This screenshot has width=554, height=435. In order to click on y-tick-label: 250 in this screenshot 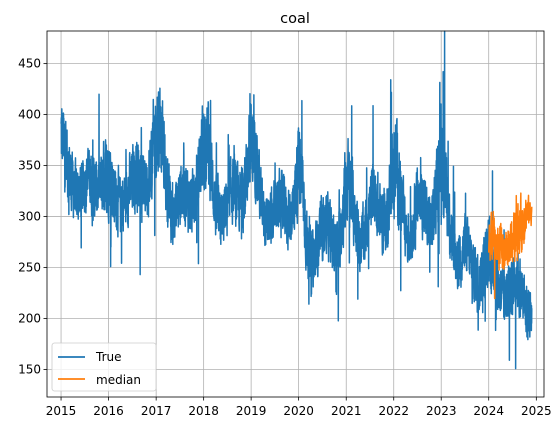, I will do `click(29, 268)`.